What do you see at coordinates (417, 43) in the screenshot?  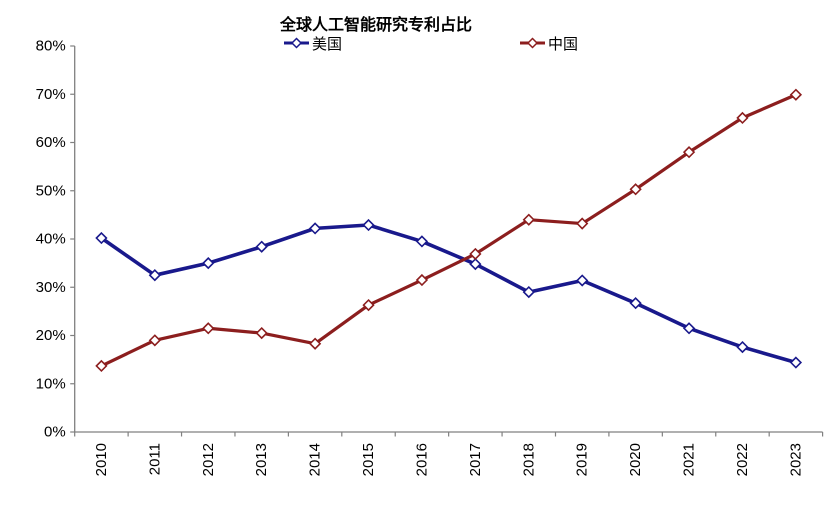 I see `chart-legend: 美国 中国` at bounding box center [417, 43].